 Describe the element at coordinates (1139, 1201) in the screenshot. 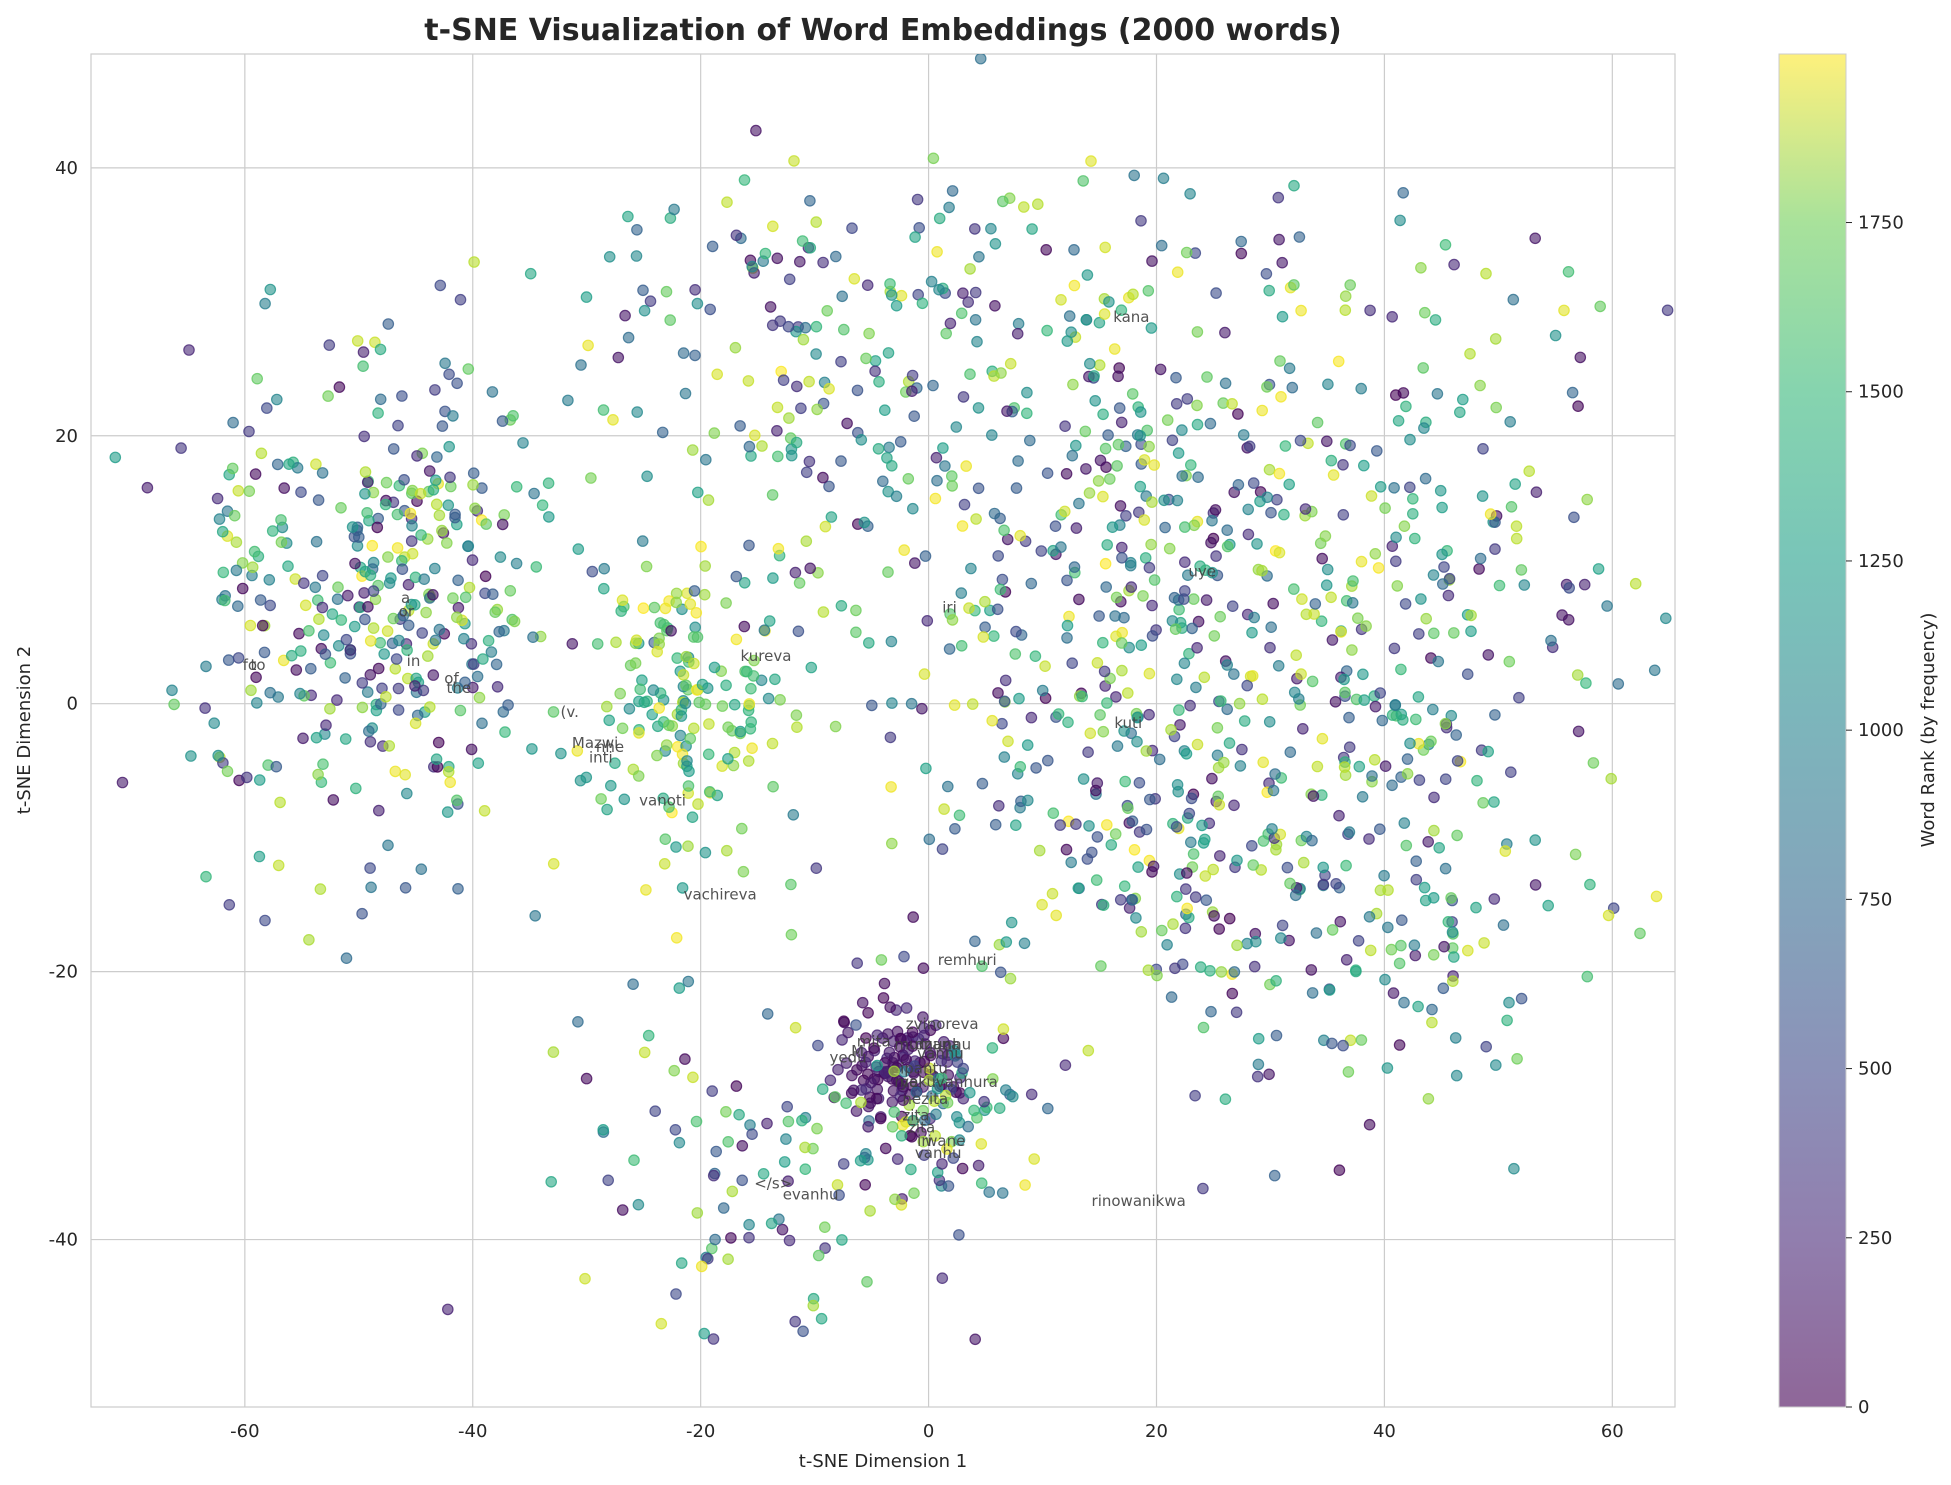

I see `word-annotation: rinowanikwa` at that location.